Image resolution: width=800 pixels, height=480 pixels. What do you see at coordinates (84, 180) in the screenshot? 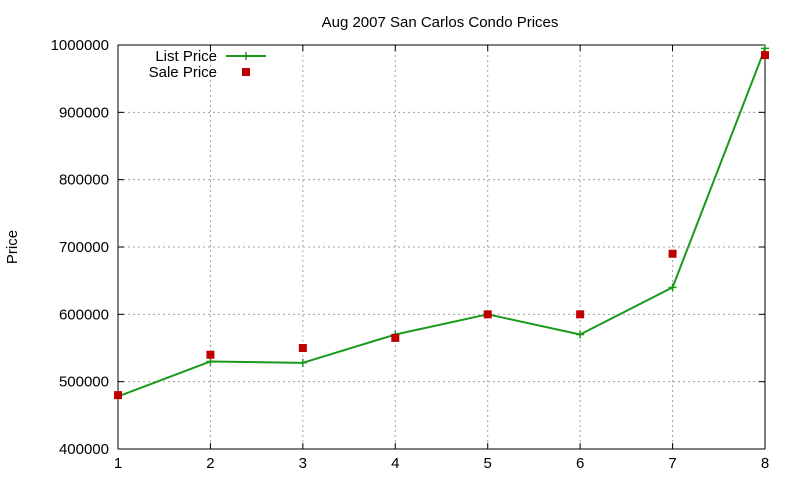
I see `y-tick-label: 800000` at bounding box center [84, 180].